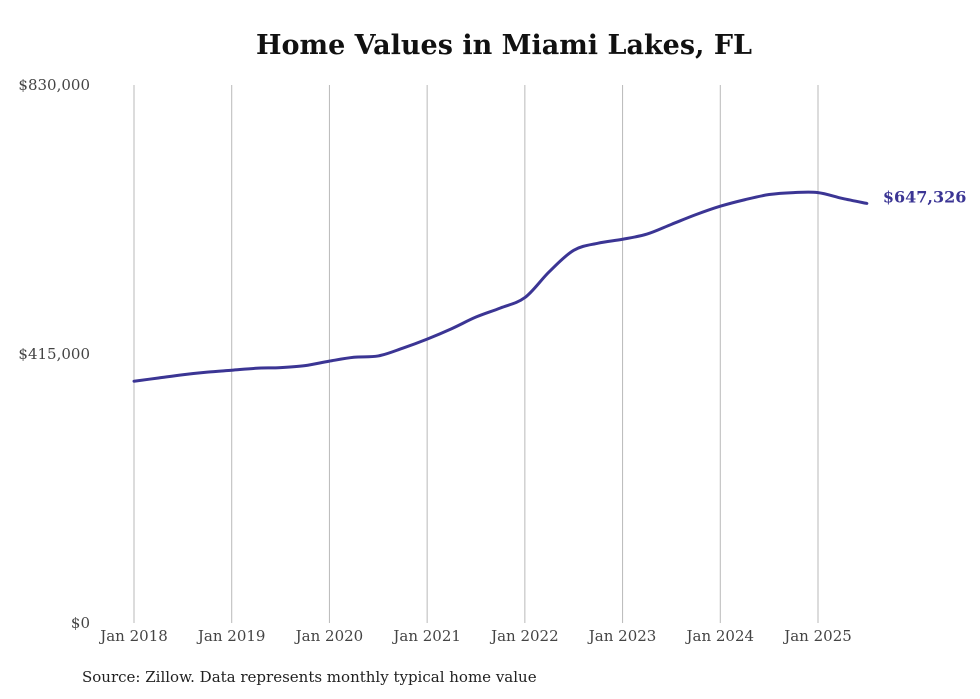  What do you see at coordinates (54, 85) in the screenshot?
I see `y-tick-label: $830,000` at bounding box center [54, 85].